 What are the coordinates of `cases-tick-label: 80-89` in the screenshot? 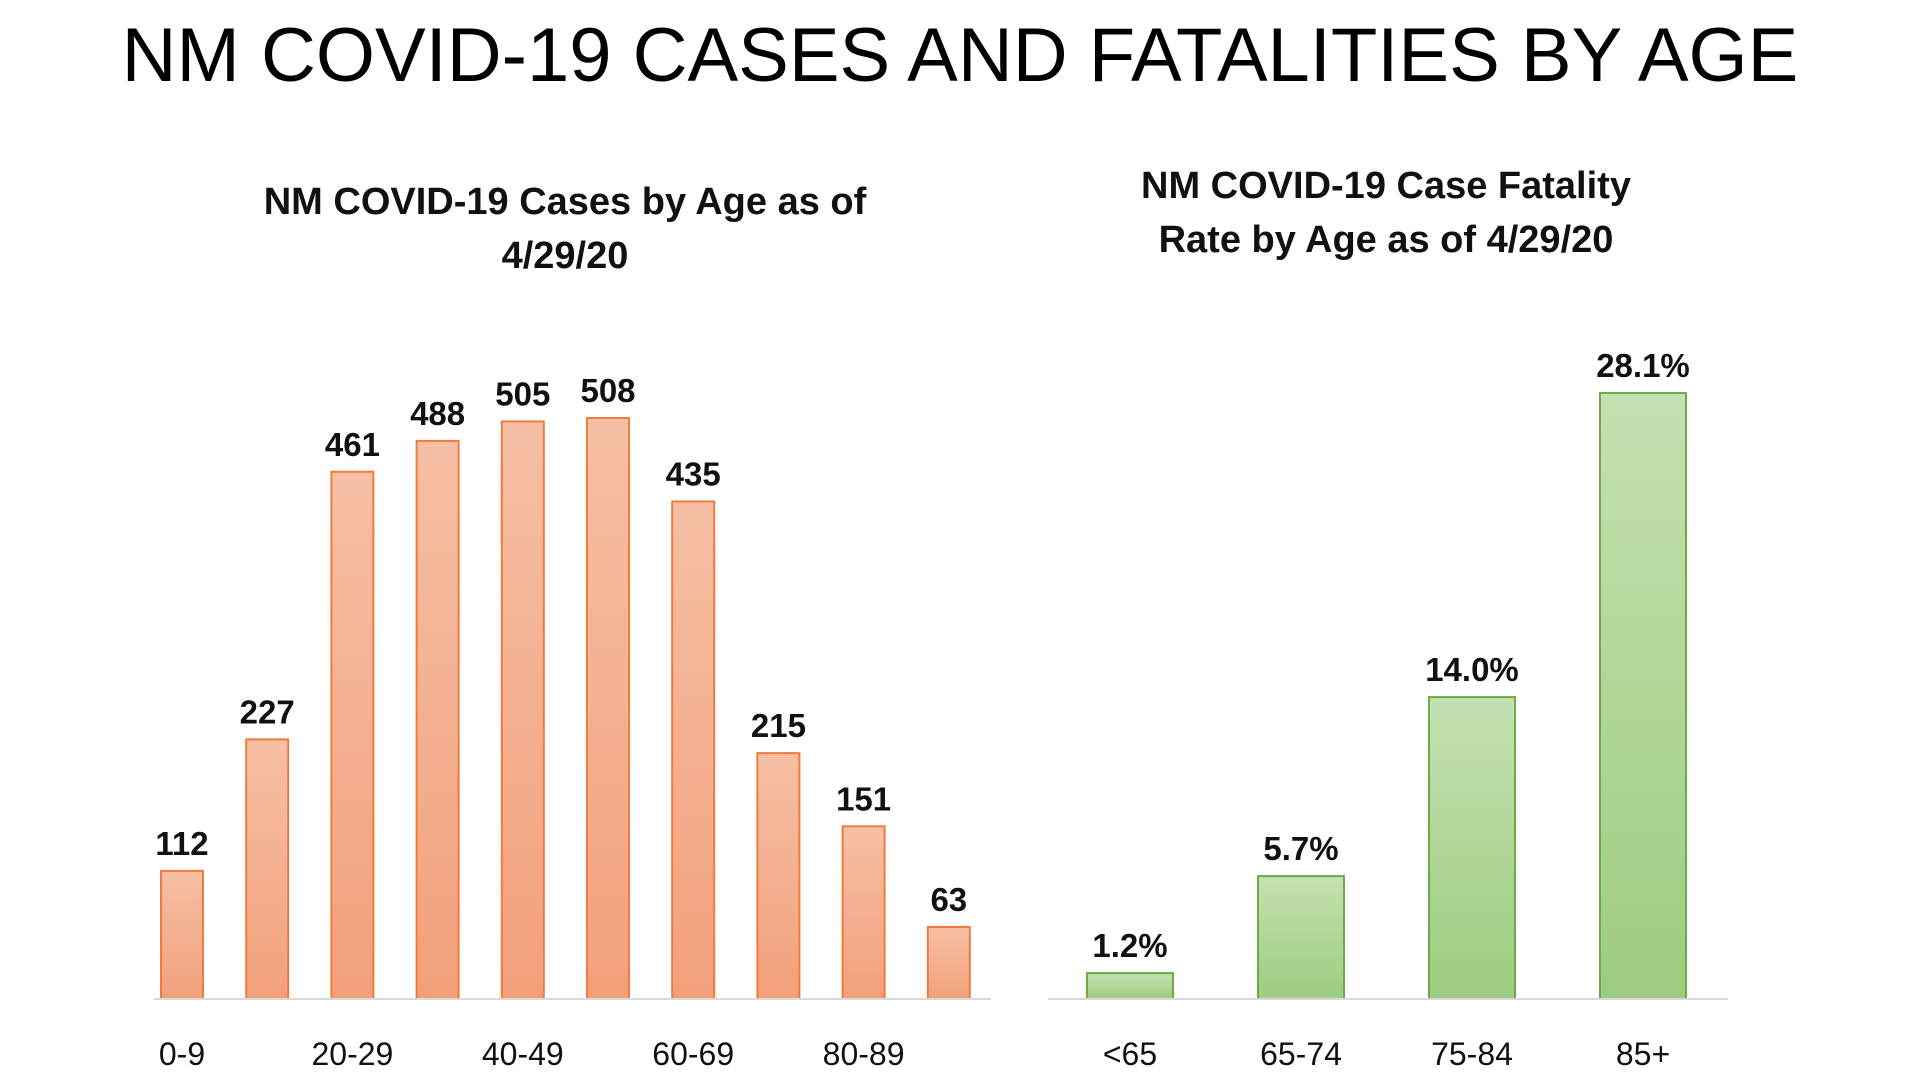 It's located at (864, 1054).